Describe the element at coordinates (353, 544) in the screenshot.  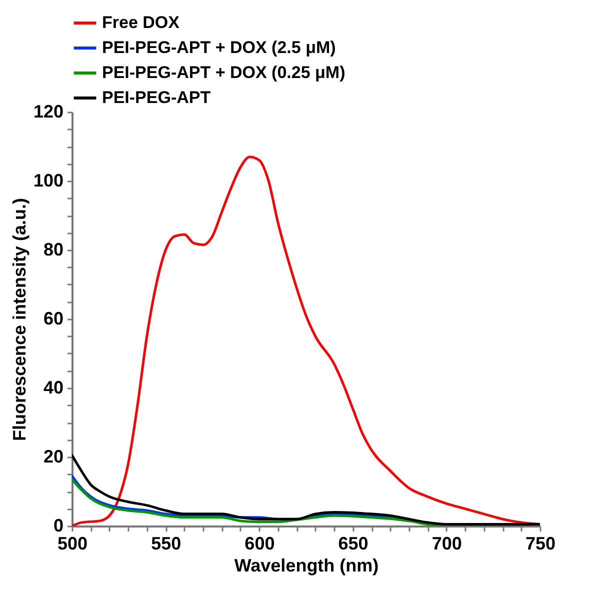
I see `x-tick-label: 650` at that location.